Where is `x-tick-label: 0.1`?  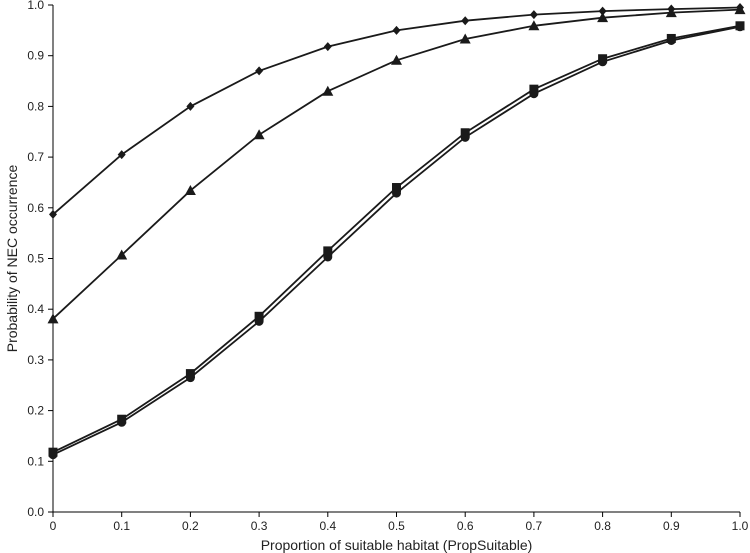 x-tick-label: 0.1 is located at coordinates (121, 526).